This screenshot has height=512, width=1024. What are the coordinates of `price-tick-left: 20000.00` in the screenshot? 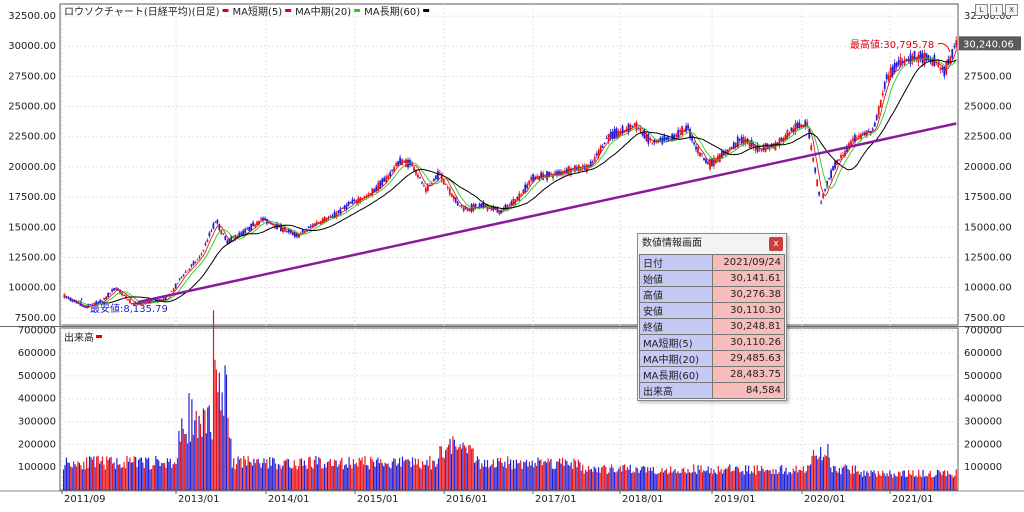 It's located at (32, 167).